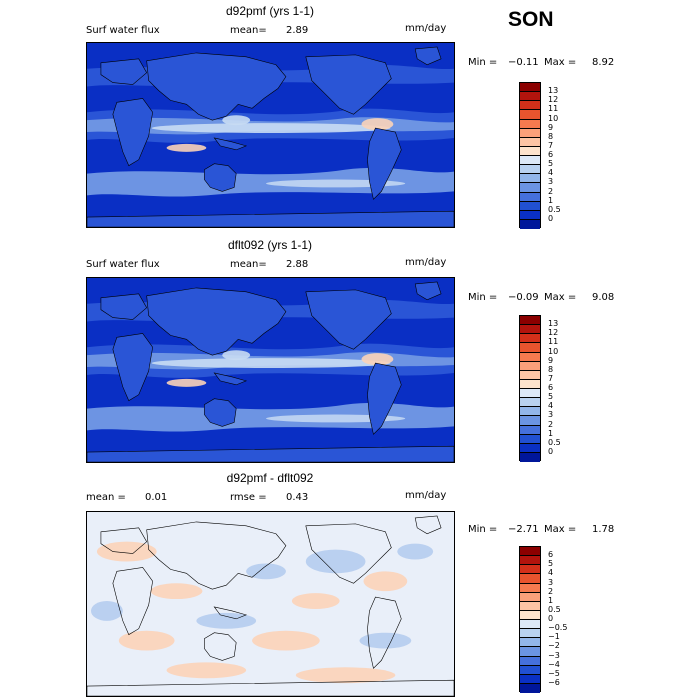 The width and height of the screenshot is (700, 700). What do you see at coordinates (603, 62) in the screenshot?
I see `panel-1-max-value: 8.92` at bounding box center [603, 62].